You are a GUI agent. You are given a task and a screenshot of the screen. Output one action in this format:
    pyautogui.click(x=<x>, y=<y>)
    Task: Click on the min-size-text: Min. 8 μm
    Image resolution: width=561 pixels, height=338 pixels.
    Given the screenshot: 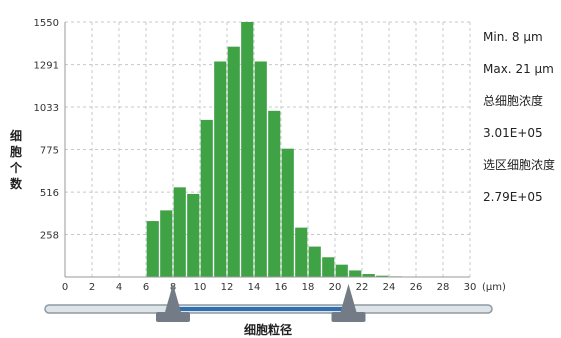 What is the action you would take?
    pyautogui.click(x=513, y=37)
    